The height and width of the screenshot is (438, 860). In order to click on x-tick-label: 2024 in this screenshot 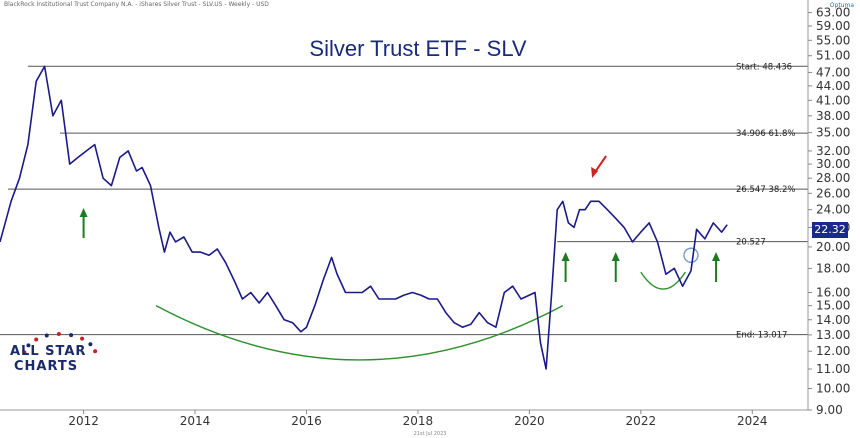, I will do `click(752, 421)`.